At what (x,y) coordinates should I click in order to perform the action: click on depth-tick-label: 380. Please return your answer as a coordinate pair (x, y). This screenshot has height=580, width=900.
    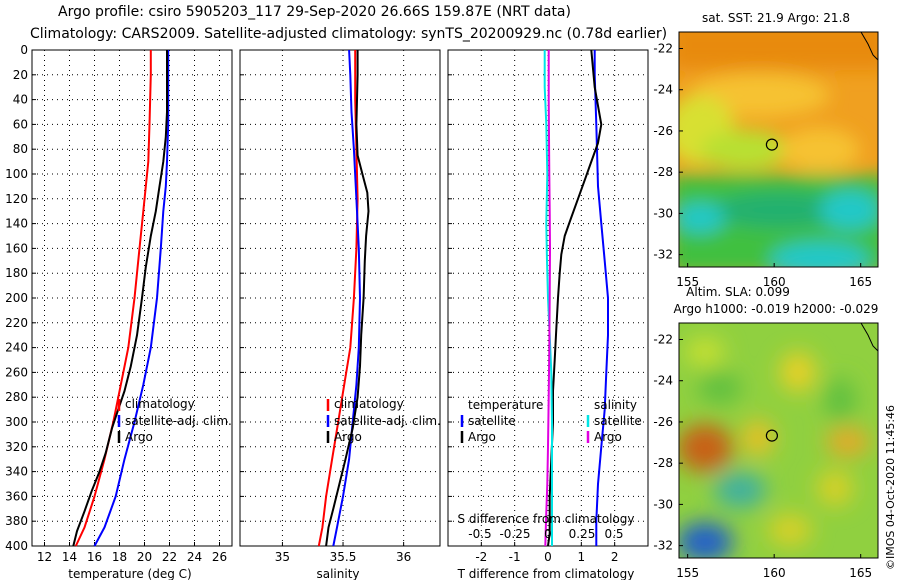
    Looking at the image, I should click on (16, 521).